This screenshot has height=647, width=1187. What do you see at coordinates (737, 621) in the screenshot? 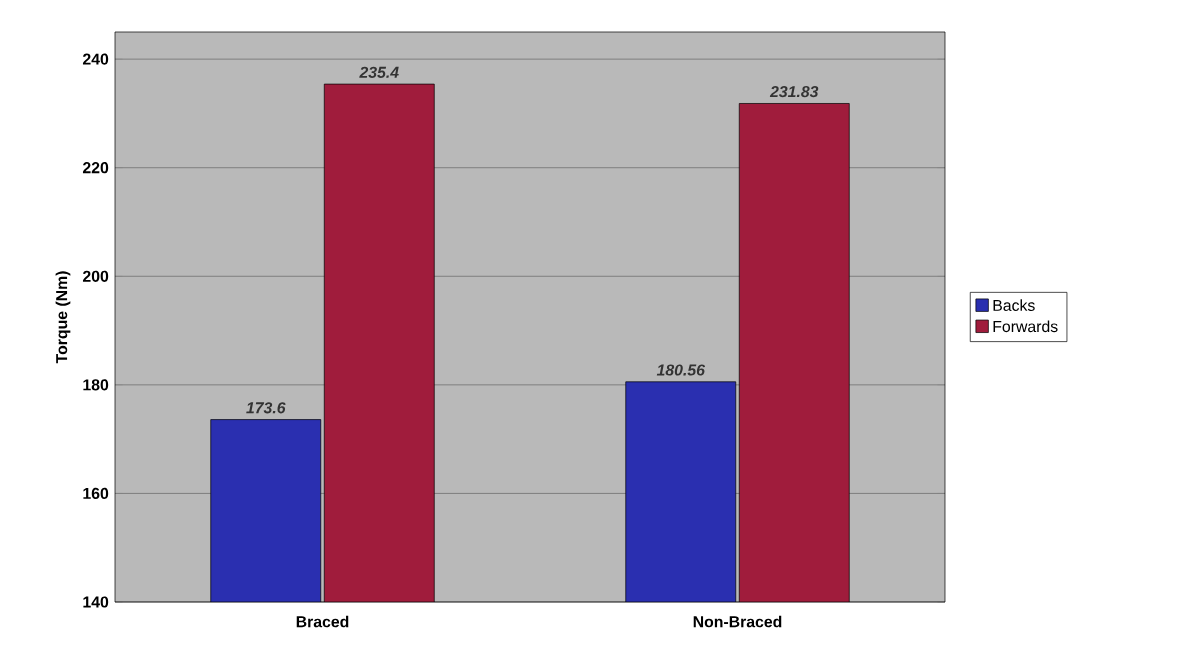
I see `x-tick-label: Non-Braced` at bounding box center [737, 621].